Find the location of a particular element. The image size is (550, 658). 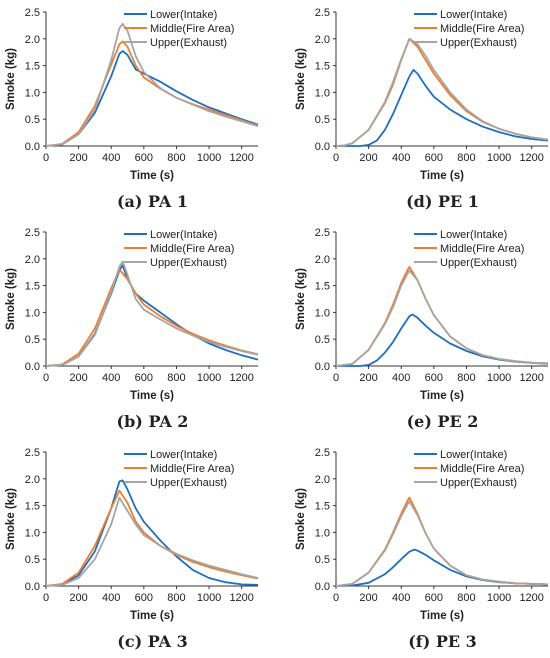

panel-caption: (a) PA 1 is located at coordinates (152, 201).